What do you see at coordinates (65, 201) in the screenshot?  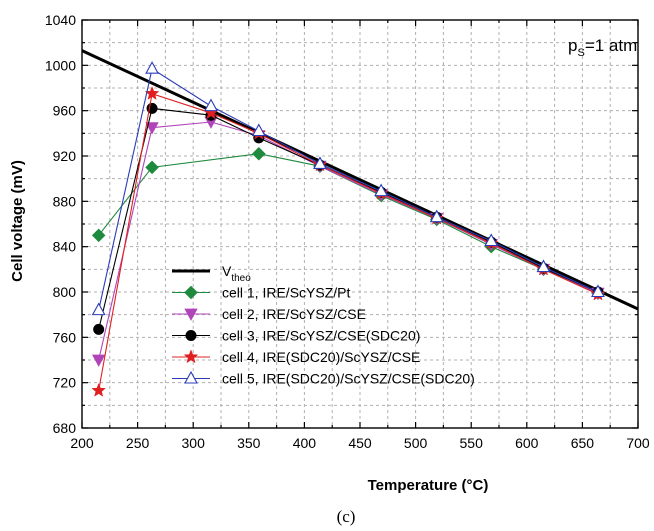 I see `y-tick-label: 880` at bounding box center [65, 201].